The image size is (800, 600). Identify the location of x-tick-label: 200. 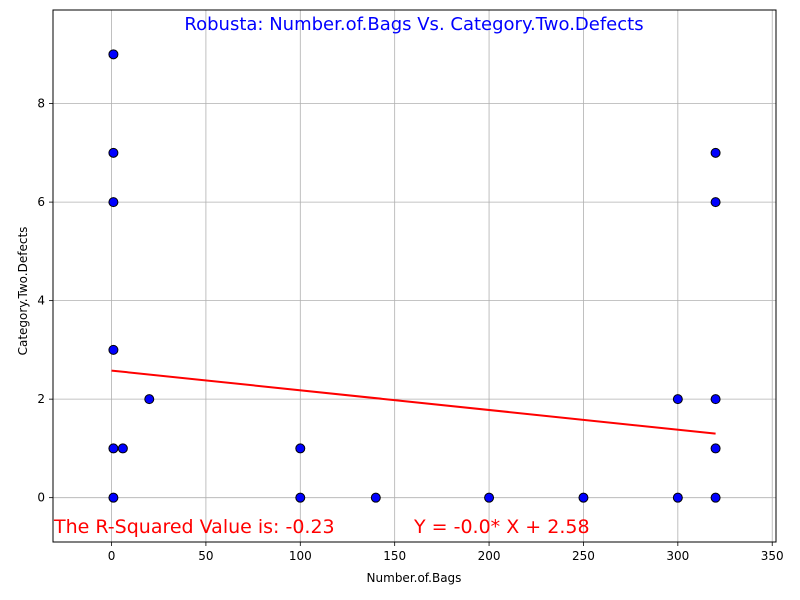
(489, 556).